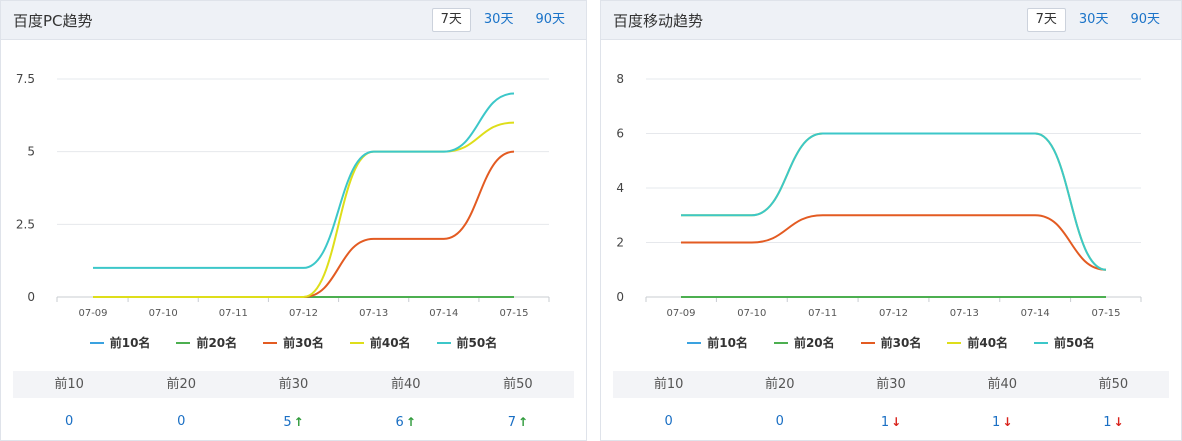 This screenshot has width=1182, height=441. What do you see at coordinates (891, 20) in the screenshot?
I see `panel-header: 百度移动趋势 7天 30天 90天` at bounding box center [891, 20].